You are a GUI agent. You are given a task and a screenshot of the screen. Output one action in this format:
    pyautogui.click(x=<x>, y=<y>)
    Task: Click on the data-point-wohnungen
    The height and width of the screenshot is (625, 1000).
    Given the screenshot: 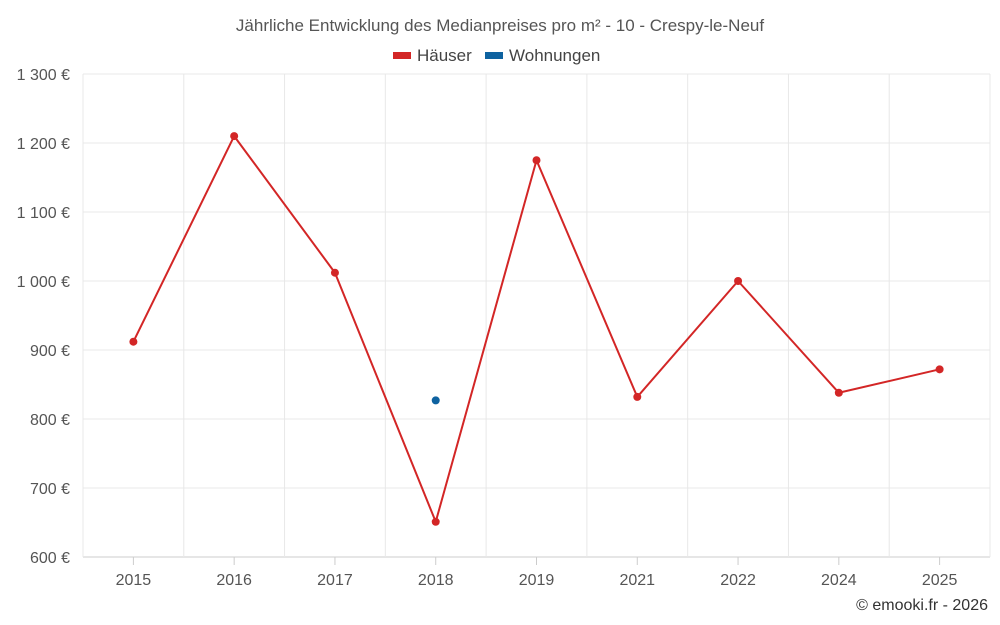 What is the action you would take?
    pyautogui.click(x=435, y=400)
    